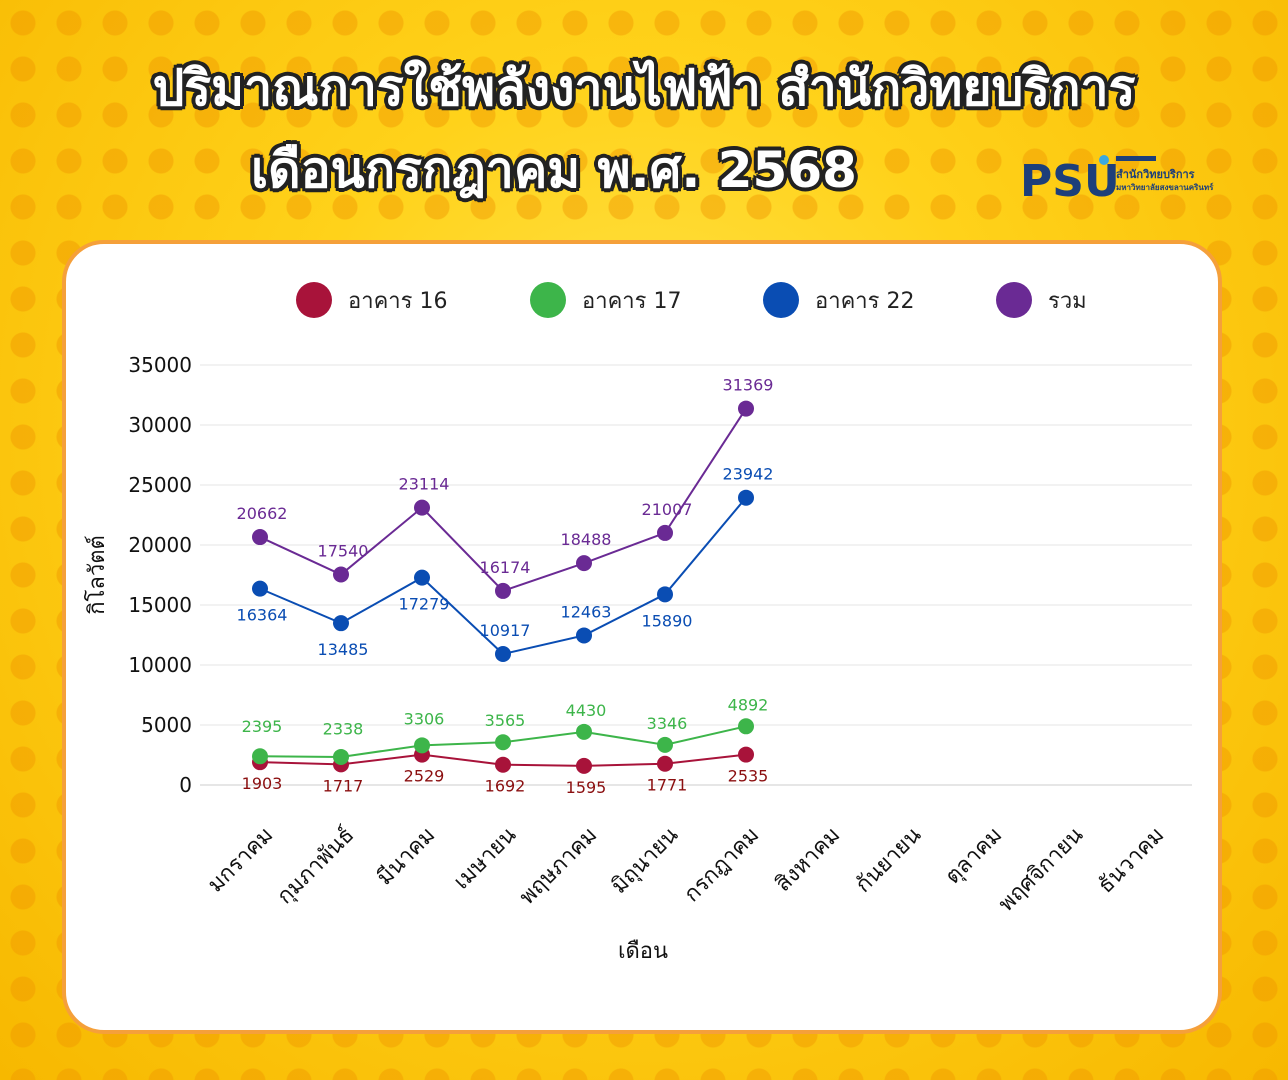 Image resolution: width=1288 pixels, height=1080 pixels. What do you see at coordinates (631, 301) in the screenshot?
I see `legend-label: อาคาร 17` at bounding box center [631, 301].